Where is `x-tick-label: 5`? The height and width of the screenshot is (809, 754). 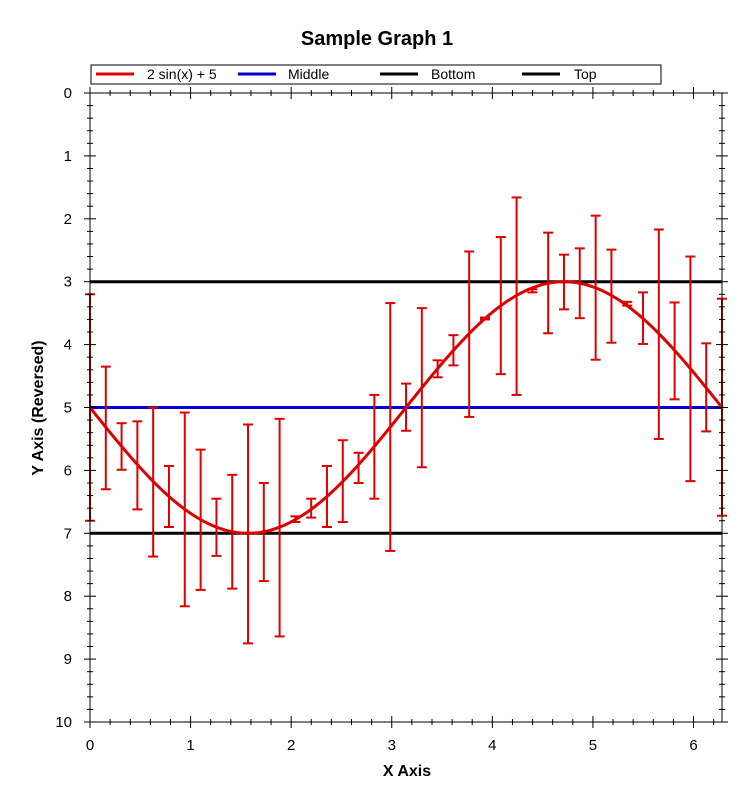 x-tick-label: 5 is located at coordinates (593, 745).